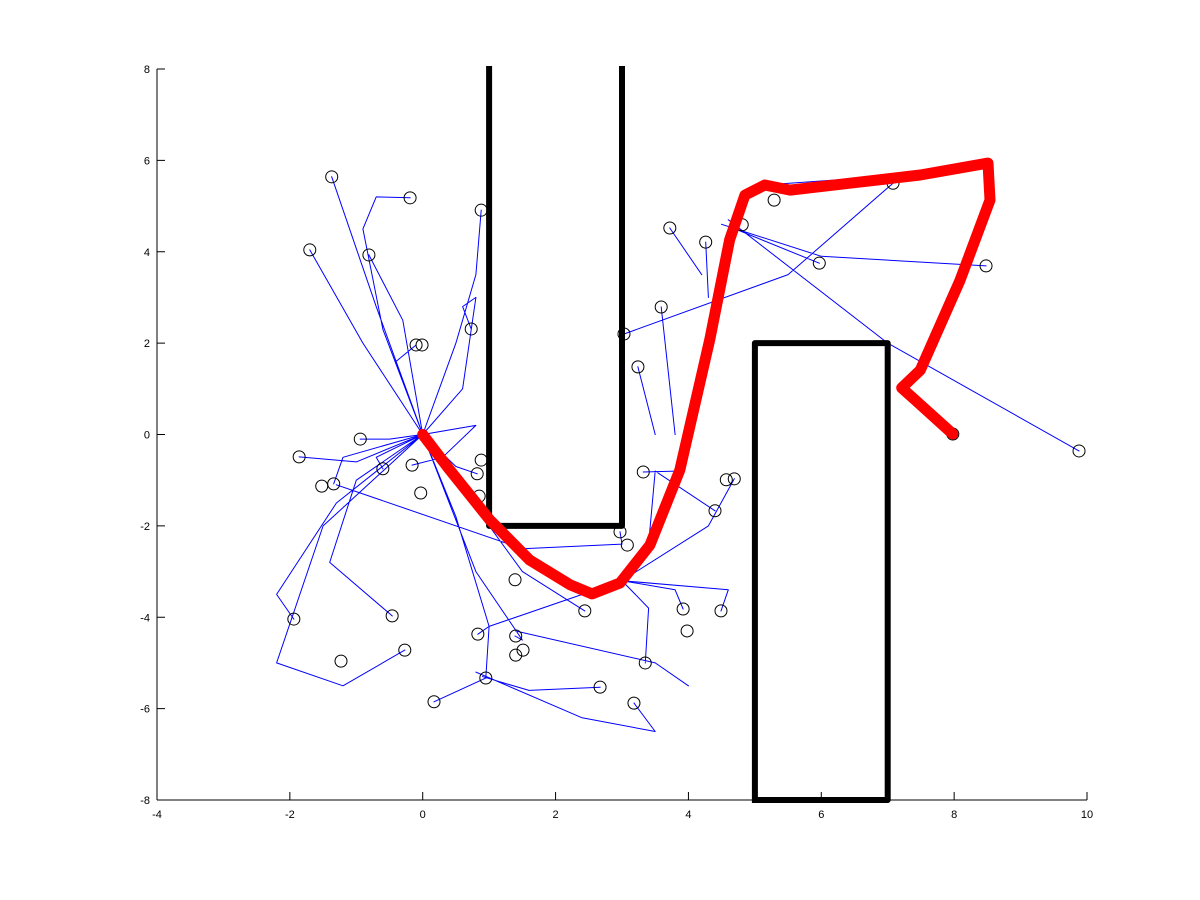 Image resolution: width=1200 pixels, height=900 pixels. I want to click on x-tick-label: -4, so click(157, 815).